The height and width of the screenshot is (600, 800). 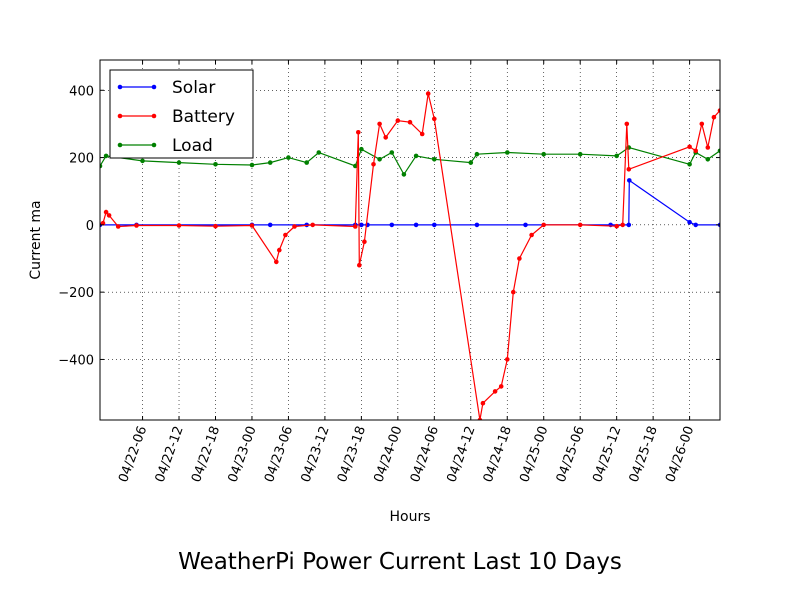 What do you see at coordinates (607, 454) in the screenshot?
I see `x-tick-label: 04/25-12` at bounding box center [607, 454].